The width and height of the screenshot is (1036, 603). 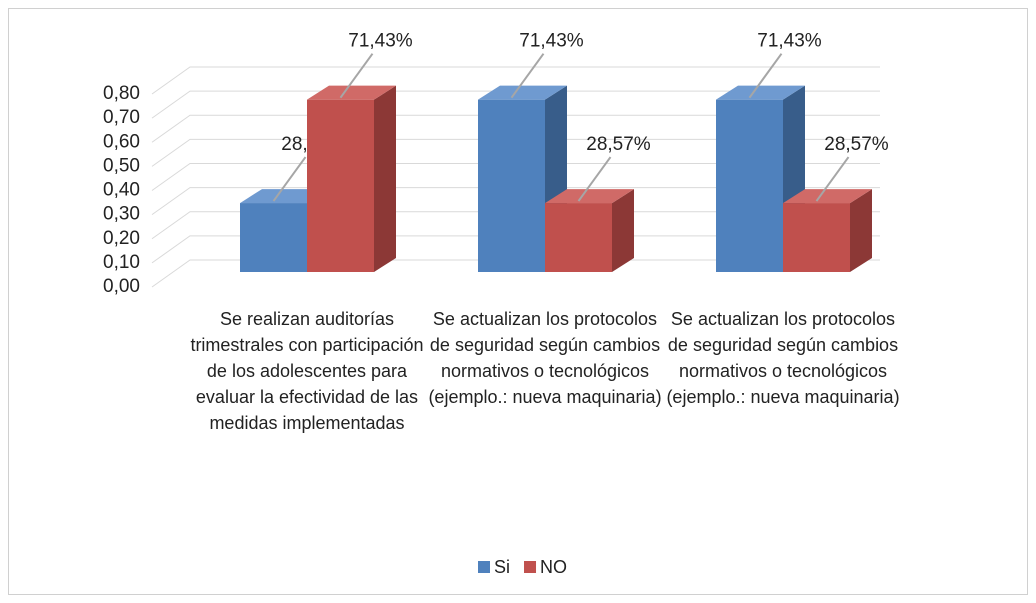 I want to click on y-tick-label: 0,20, so click(x=121, y=238).